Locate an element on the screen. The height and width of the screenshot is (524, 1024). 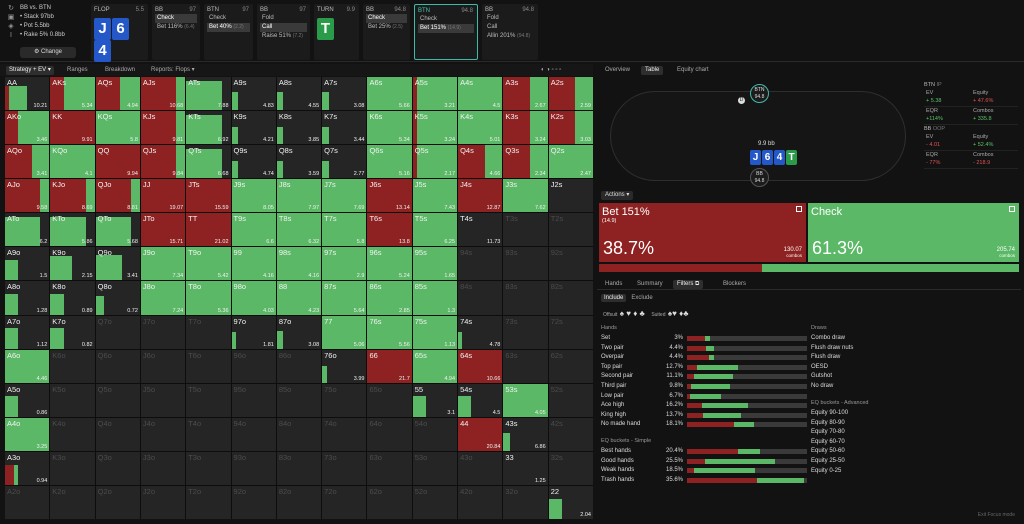
hand-cell: 76s 5.56 is located at coordinates (389, 332).